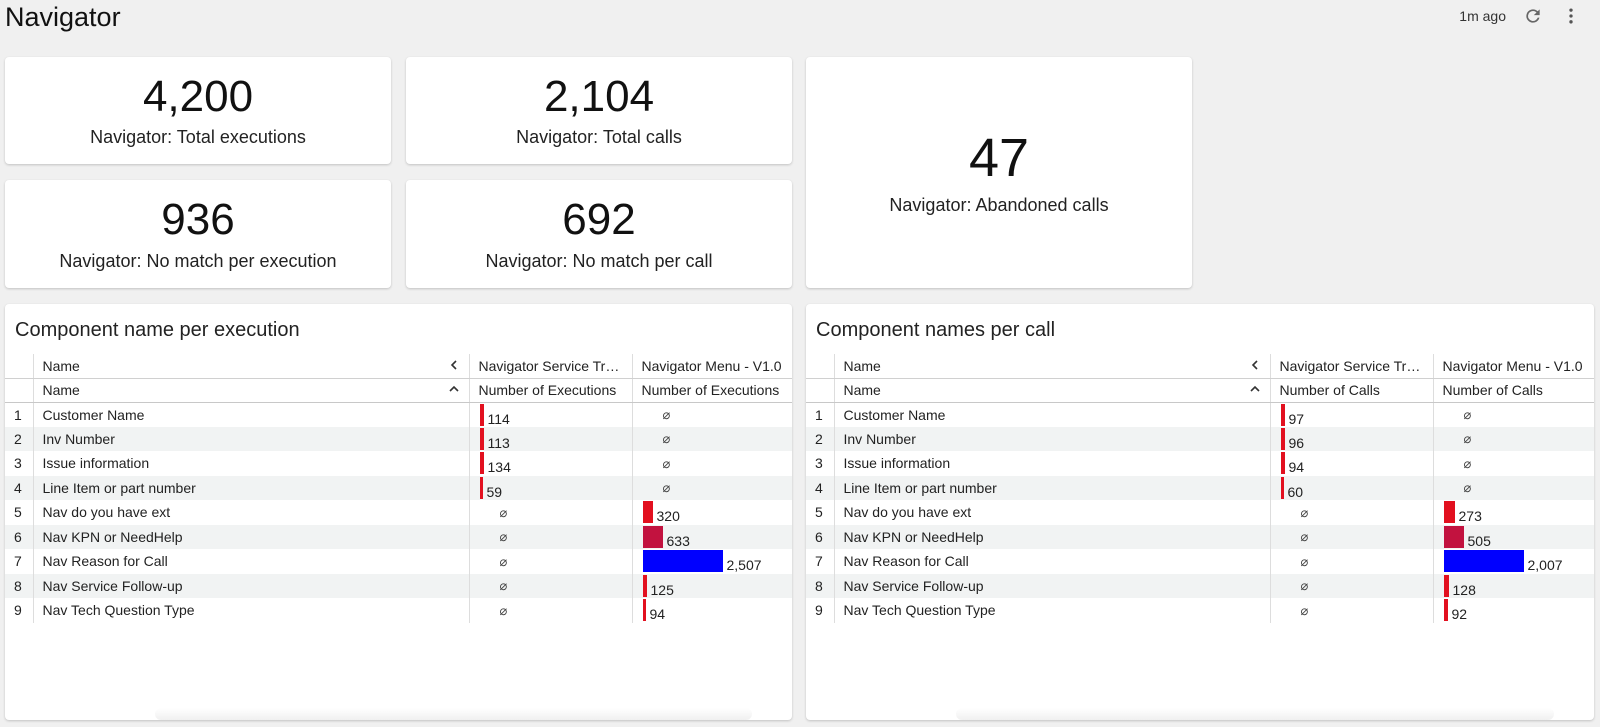 The image size is (1600, 727). Describe the element at coordinates (398, 438) in the screenshot. I see `table-row: 2 Inv Number 113 ⌀` at that location.